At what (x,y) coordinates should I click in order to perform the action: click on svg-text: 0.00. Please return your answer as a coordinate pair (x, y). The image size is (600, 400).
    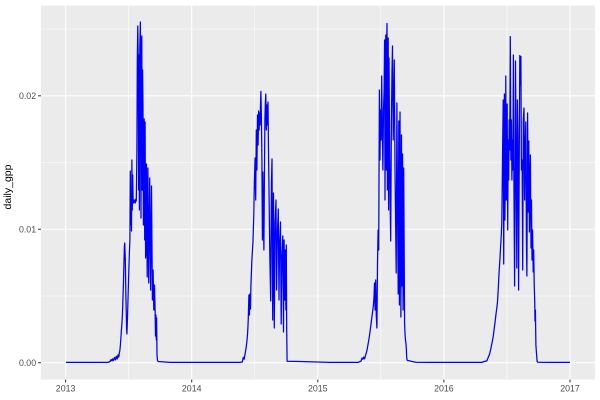
    Looking at the image, I should click on (27, 363).